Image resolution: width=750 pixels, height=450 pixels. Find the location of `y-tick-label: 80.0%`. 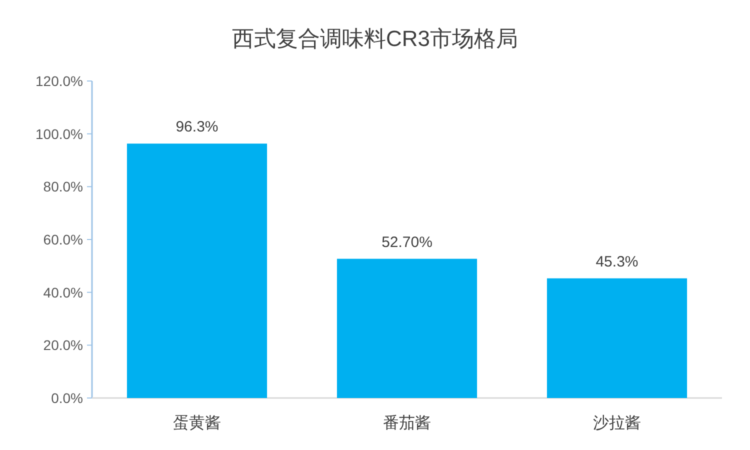

y-tick-label: 80.0% is located at coordinates (63, 186).